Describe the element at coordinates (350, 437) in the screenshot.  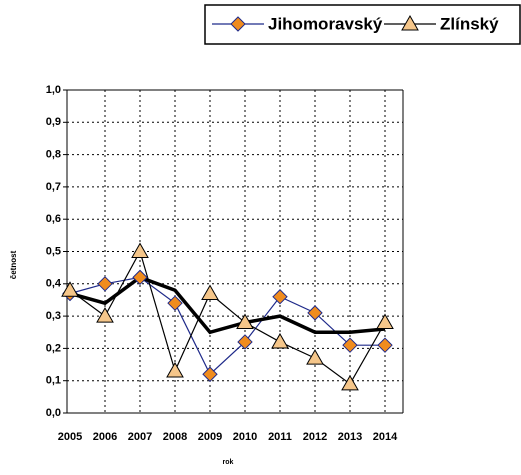
I see `x-tick-label: 2013` at that location.